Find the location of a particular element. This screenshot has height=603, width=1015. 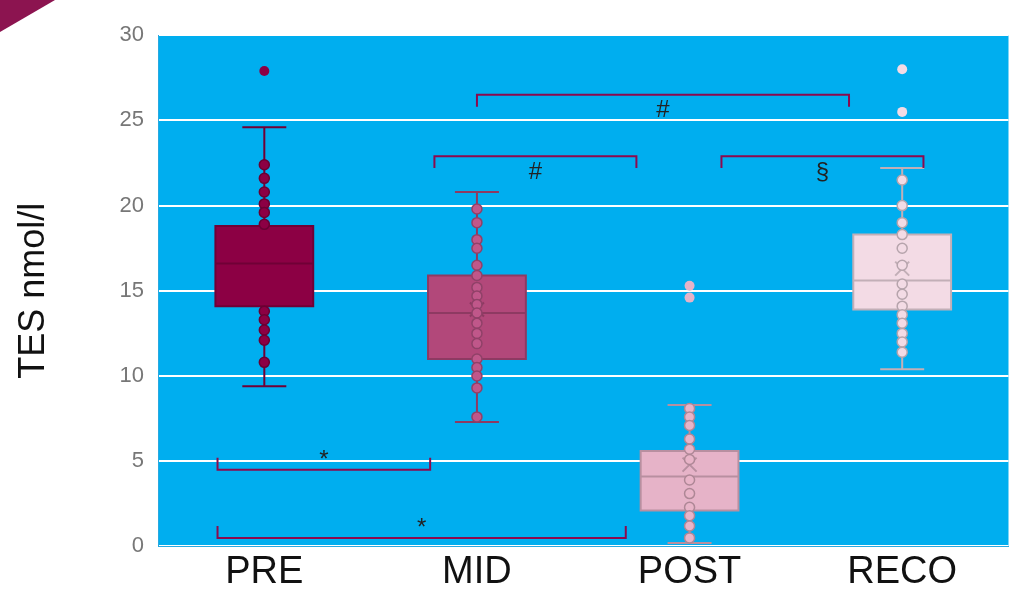

x-tick-label: PRE is located at coordinates (264, 569).